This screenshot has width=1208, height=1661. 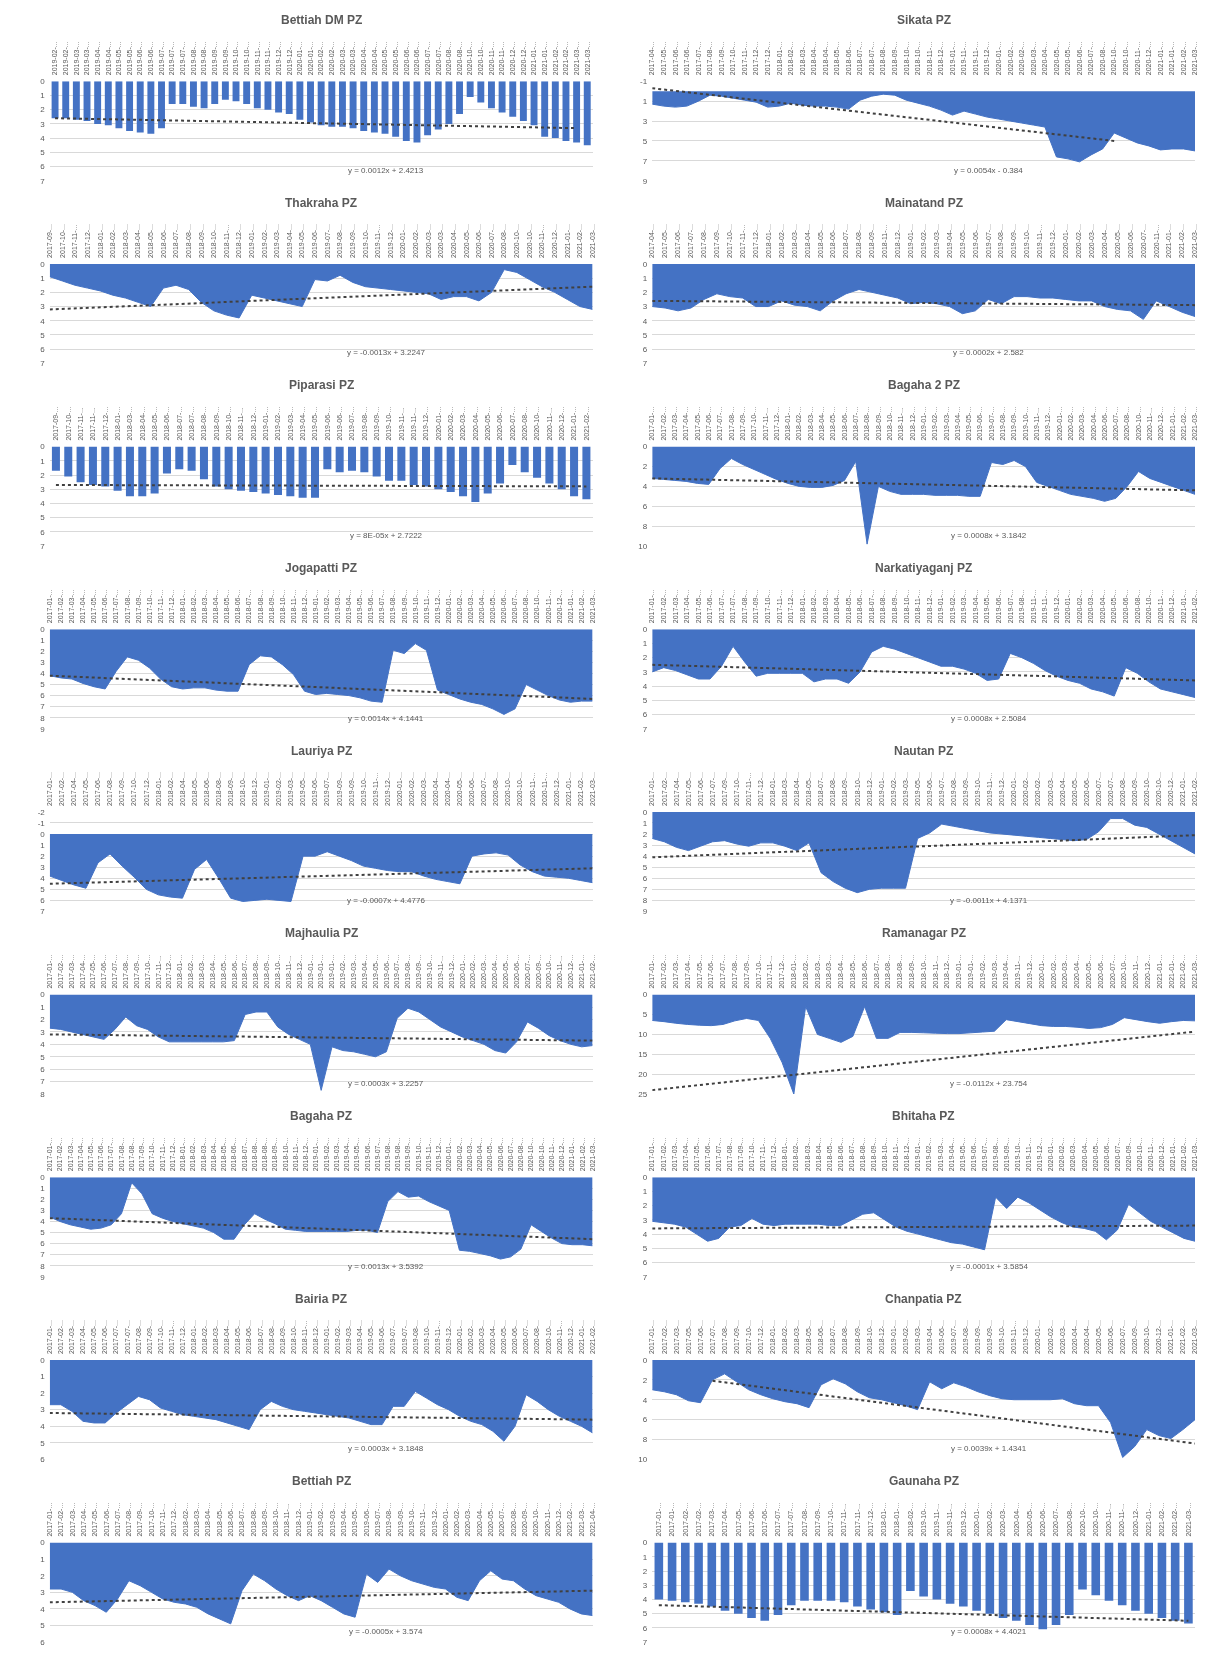 What do you see at coordinates (989, 352) in the screenshot?
I see `annotation: y = 0.0002x + 2.582` at bounding box center [989, 352].